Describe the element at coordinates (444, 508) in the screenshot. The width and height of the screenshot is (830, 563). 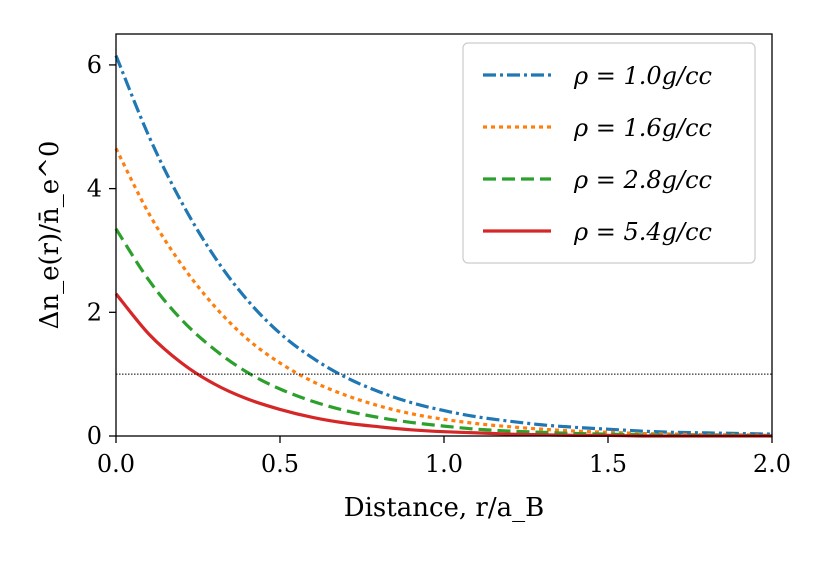
I see `x-axis-label: Distance, r/a_B` at that location.